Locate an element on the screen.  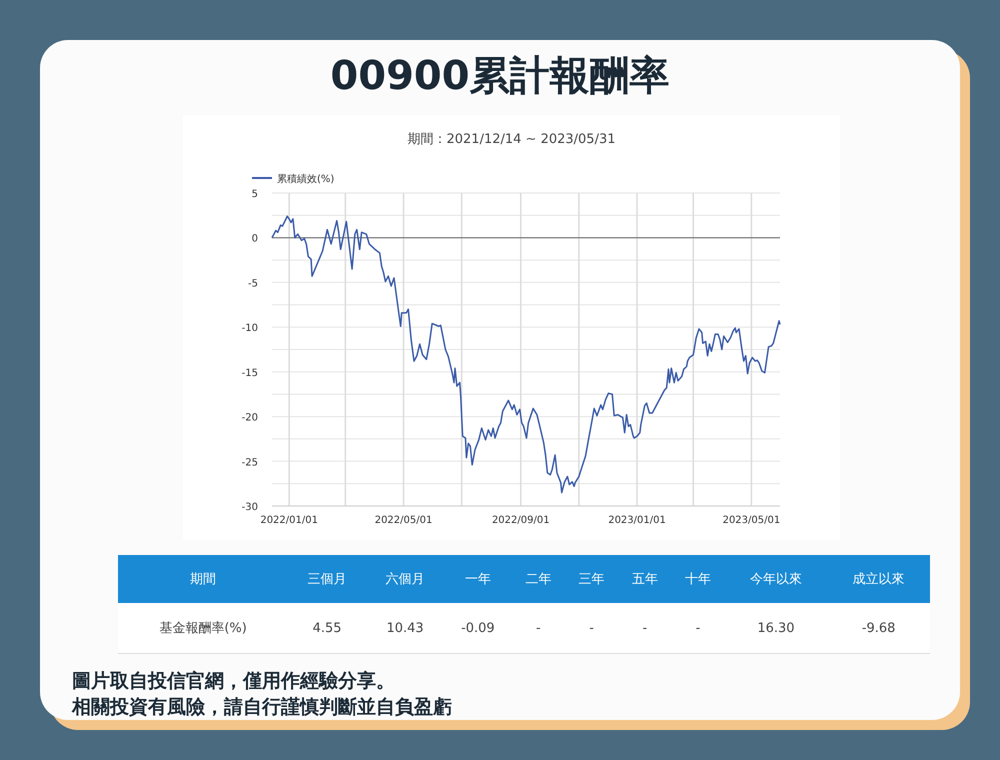
category-label: 十年 is located at coordinates (698, 579).